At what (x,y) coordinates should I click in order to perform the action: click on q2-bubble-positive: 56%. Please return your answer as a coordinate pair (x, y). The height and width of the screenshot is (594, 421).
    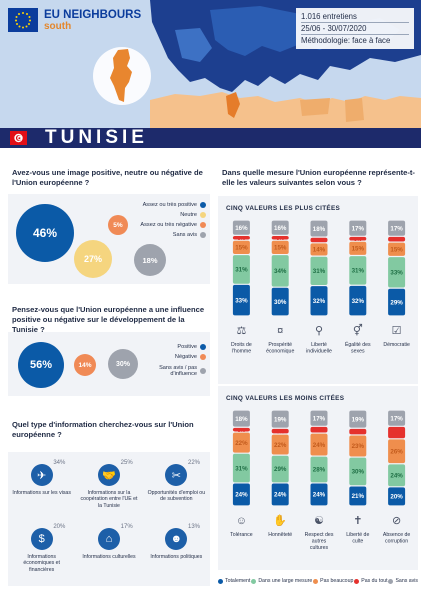
    Looking at the image, I should click on (41, 365).